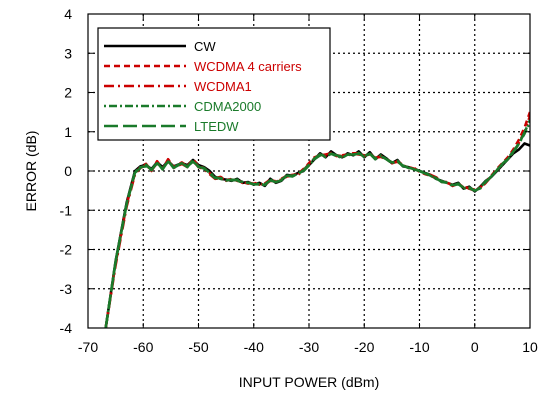 This screenshot has width=546, height=396. What do you see at coordinates (223, 86) in the screenshot?
I see `legend-entry-label: WCDMA1` at bounding box center [223, 86].